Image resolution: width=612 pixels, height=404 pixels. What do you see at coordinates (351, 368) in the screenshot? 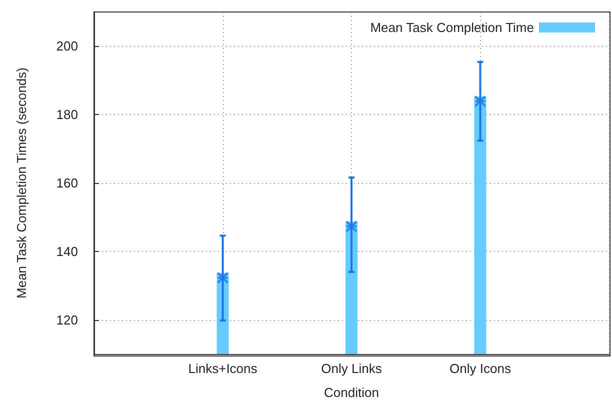
I see `x-tick-label: Only Links` at bounding box center [351, 368].